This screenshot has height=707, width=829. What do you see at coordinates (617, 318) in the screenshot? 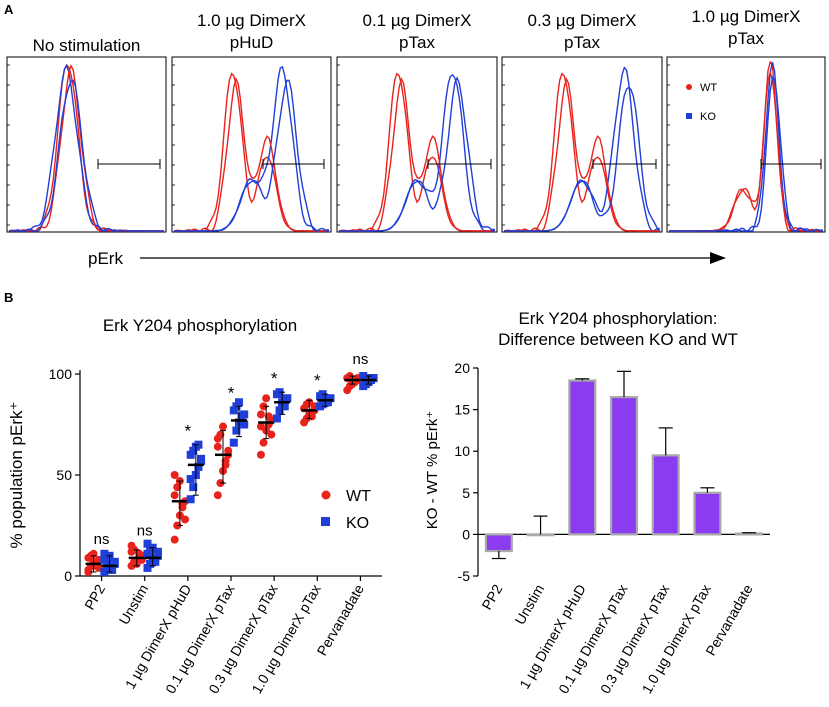
I see `bar-title-line-1: Erk Y204 phosphorylation:` at bounding box center [617, 318].